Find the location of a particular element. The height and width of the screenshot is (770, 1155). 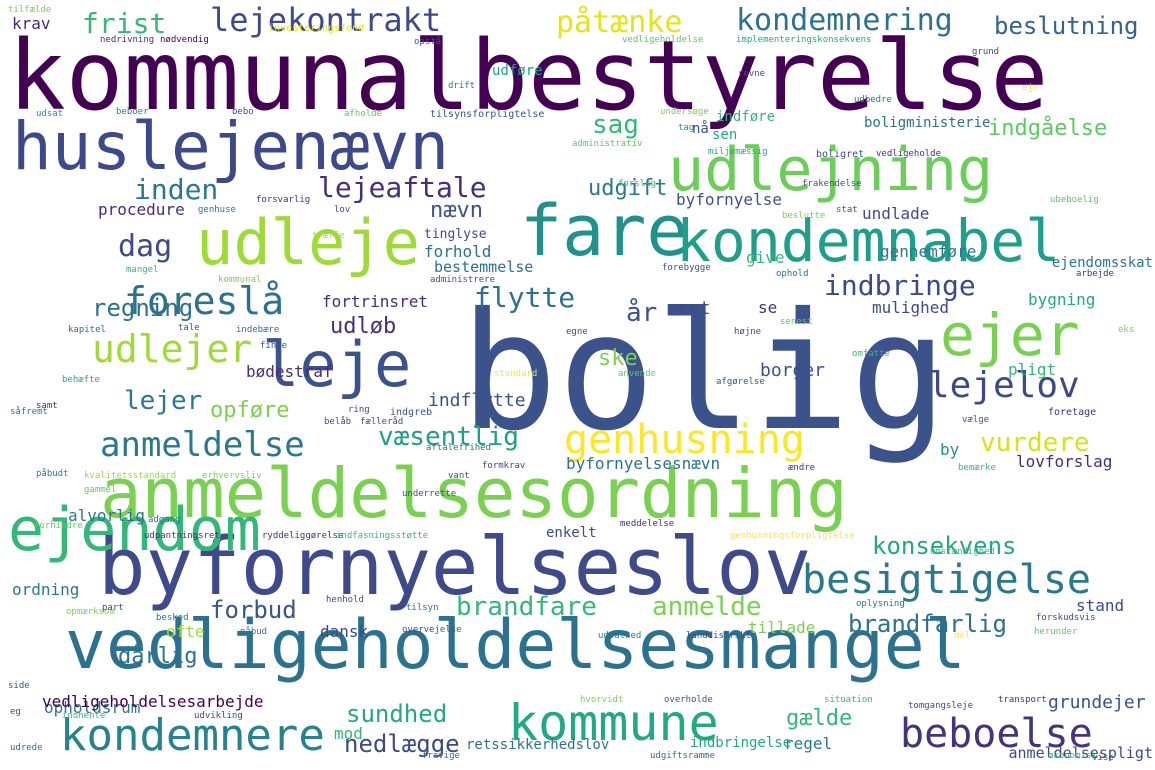

word: udlejning is located at coordinates (831, 170).